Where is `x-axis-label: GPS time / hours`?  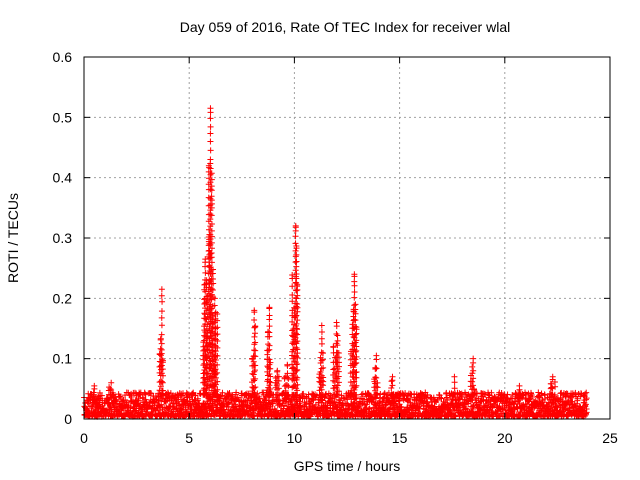 x-axis-label: GPS time / hours is located at coordinates (347, 466).